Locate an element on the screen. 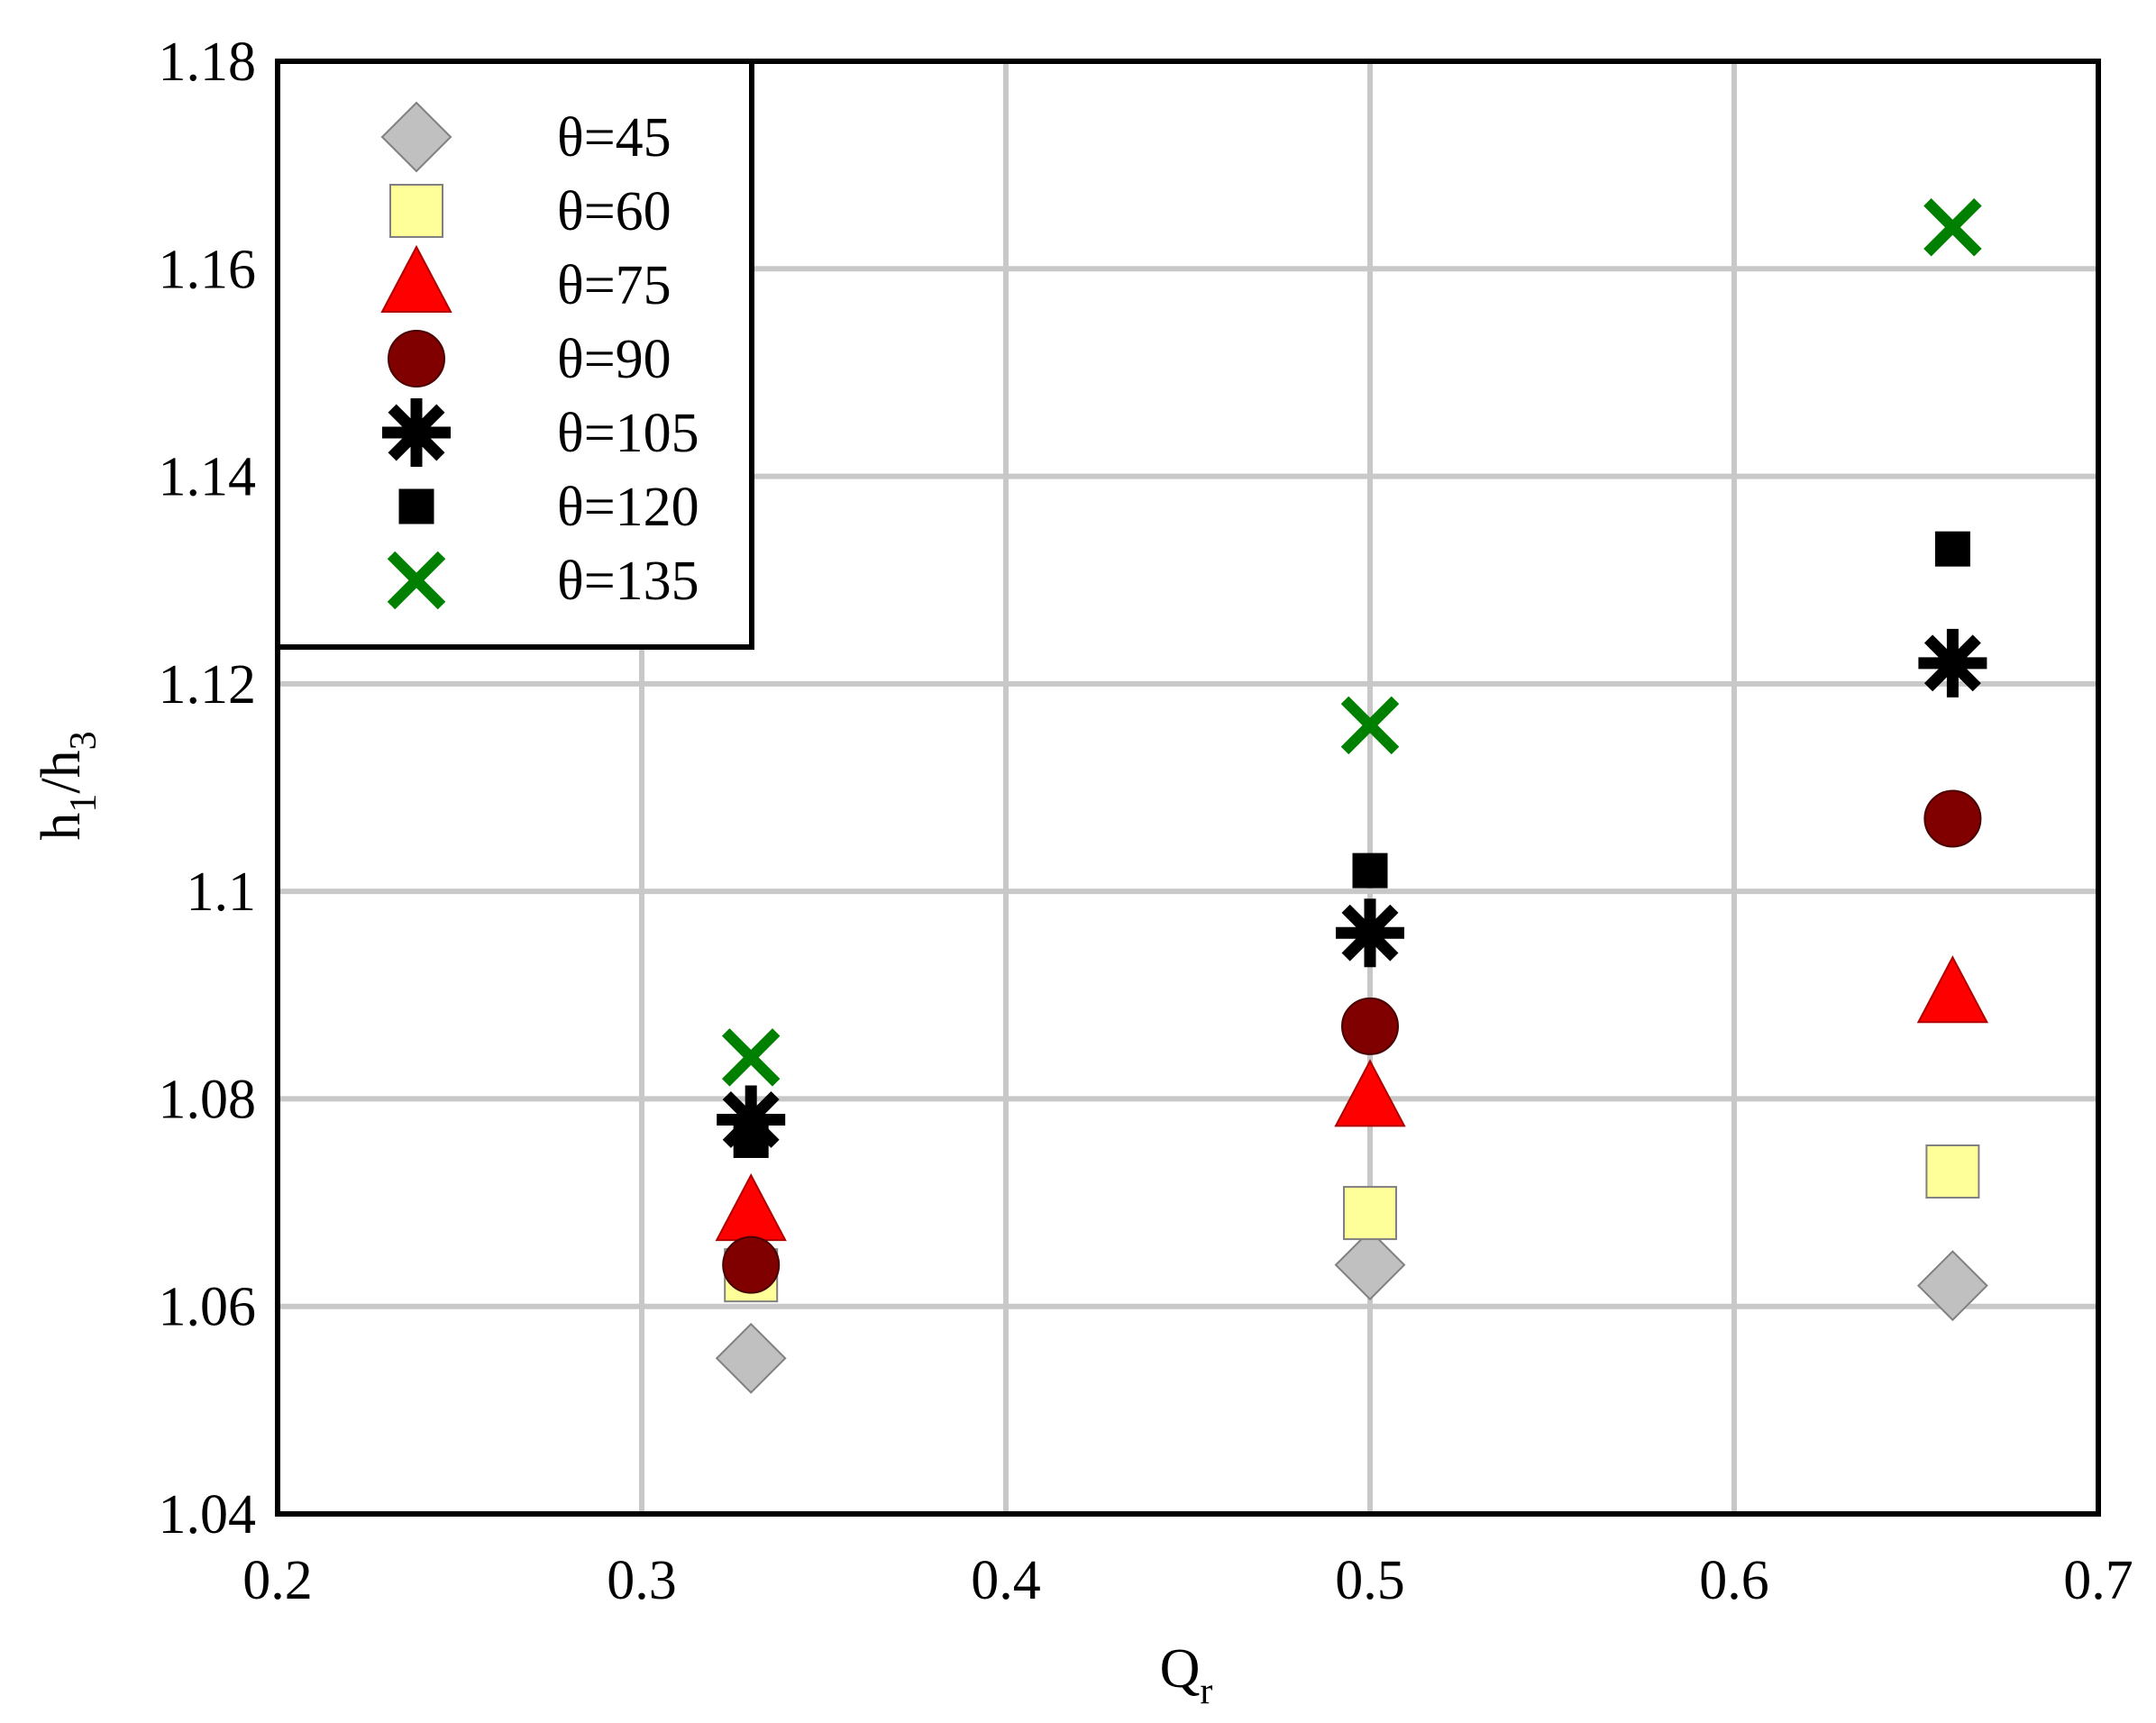  y-tick-label: 1.04 is located at coordinates (208, 1514).